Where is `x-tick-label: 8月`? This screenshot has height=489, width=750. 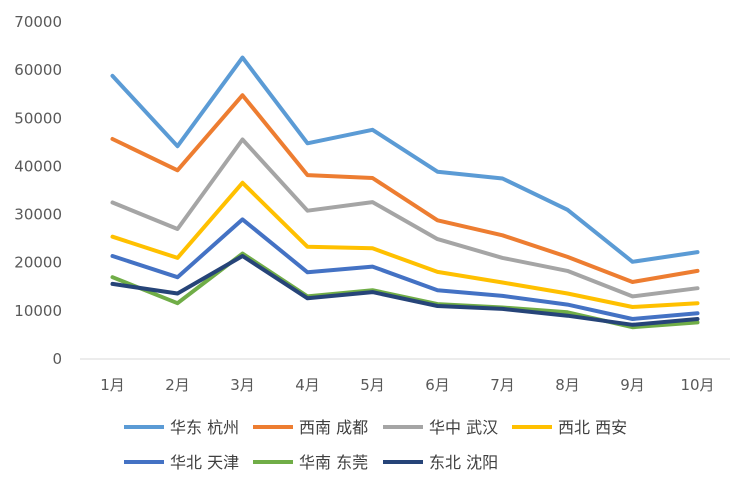 x-tick-label: 8月 is located at coordinates (567, 385).